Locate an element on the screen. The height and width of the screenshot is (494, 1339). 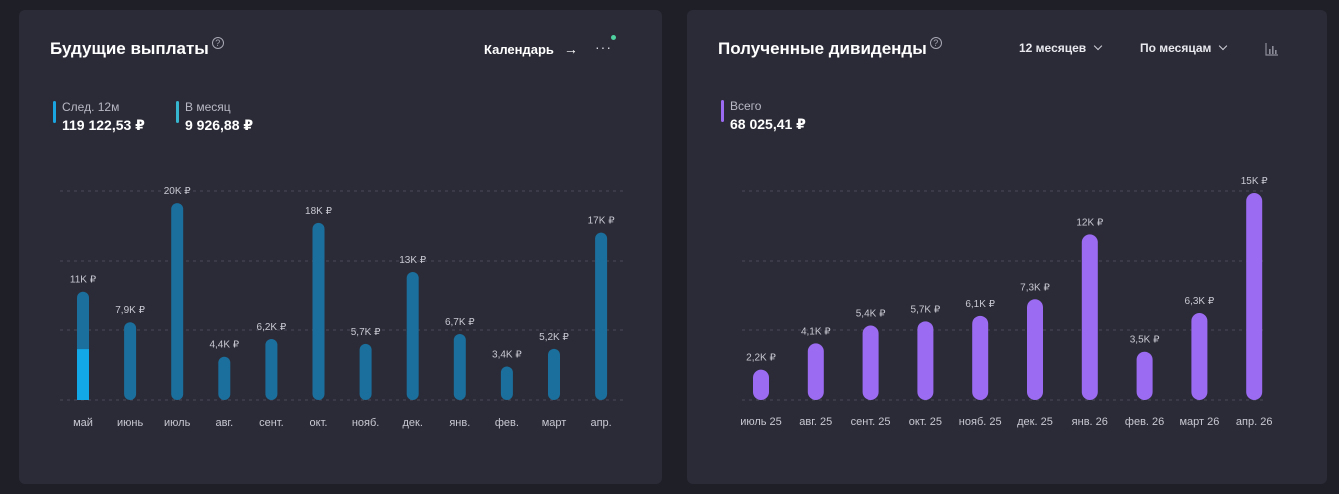
x-tick-label: апр. is located at coordinates (600, 423).